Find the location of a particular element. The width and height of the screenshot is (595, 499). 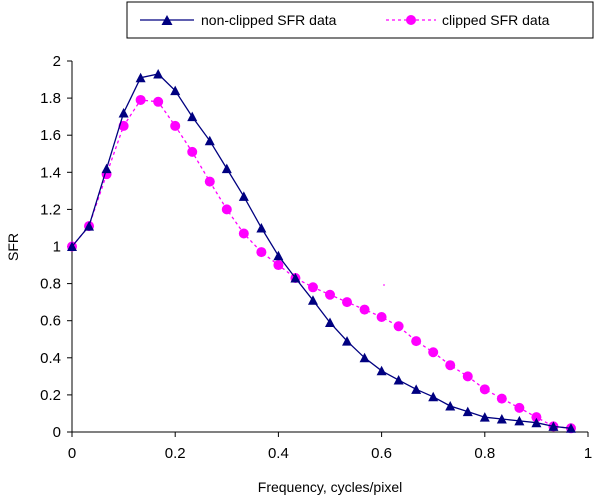

y-tick-label: 1 is located at coordinates (57, 247).